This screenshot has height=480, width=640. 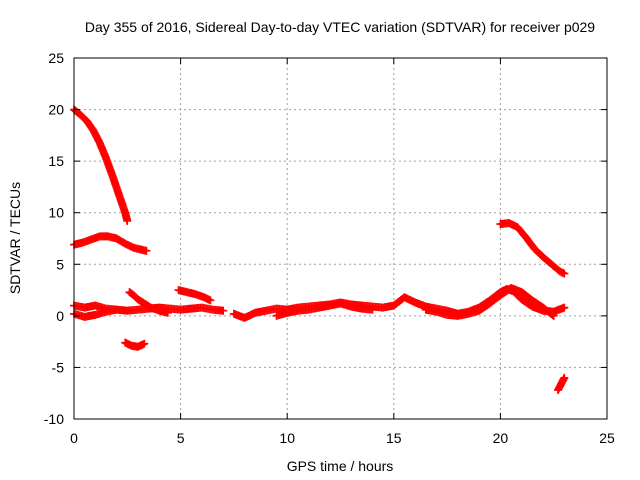 What do you see at coordinates (56, 58) in the screenshot?
I see `y-tick-label: 25` at bounding box center [56, 58].